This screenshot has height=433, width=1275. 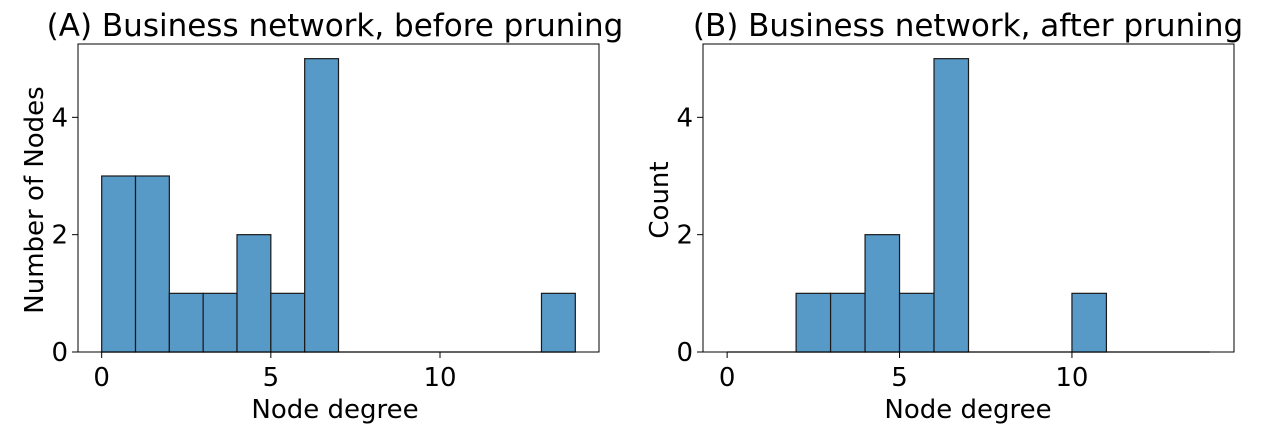 What do you see at coordinates (684, 353) in the screenshot?
I see `panel-b-ytick-label: 0` at bounding box center [684, 353].